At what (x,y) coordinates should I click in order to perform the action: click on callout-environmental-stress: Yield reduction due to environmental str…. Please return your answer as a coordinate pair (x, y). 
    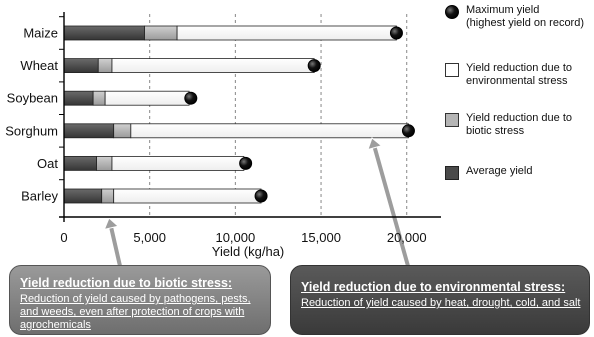
    Looking at the image, I should click on (440, 300).